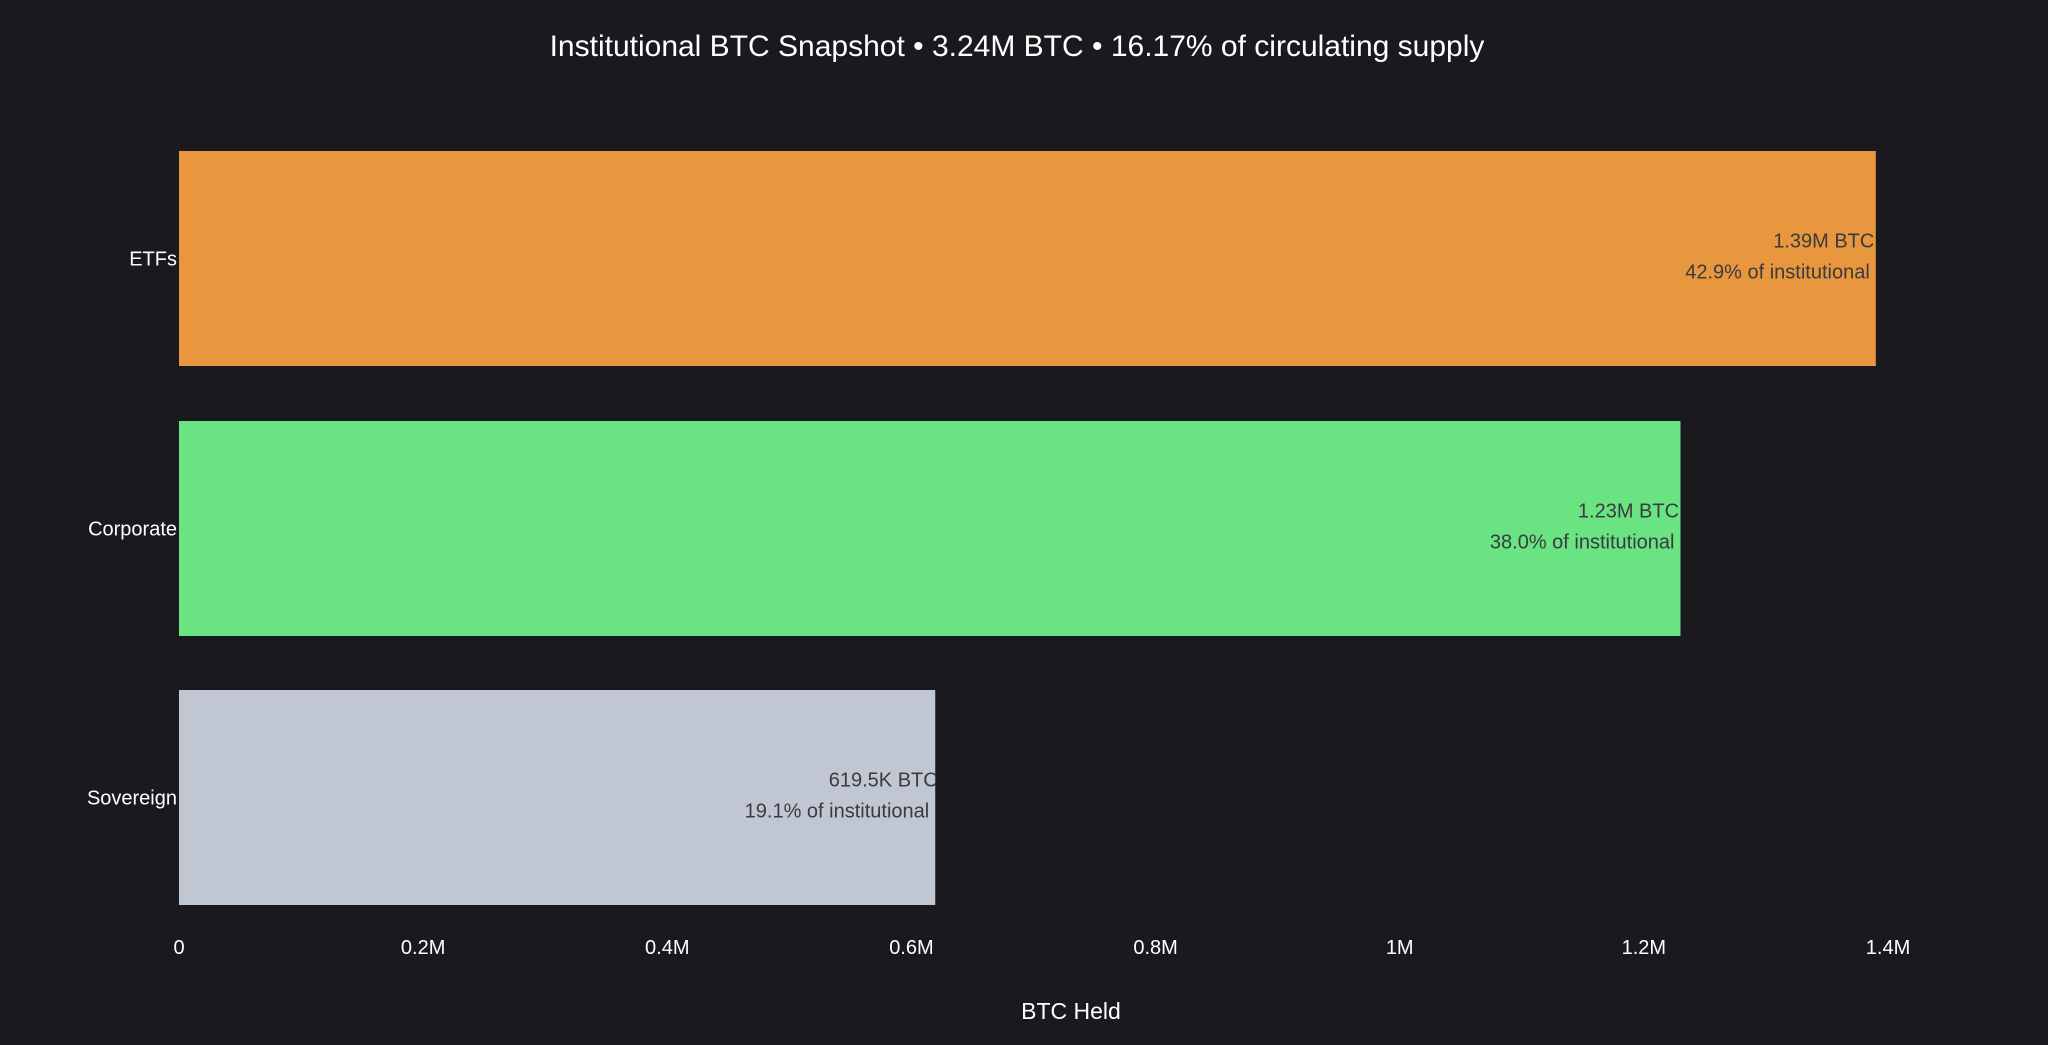 The image size is (2048, 1045). I want to click on category-label-sovereign: Sovereign, so click(132, 799).